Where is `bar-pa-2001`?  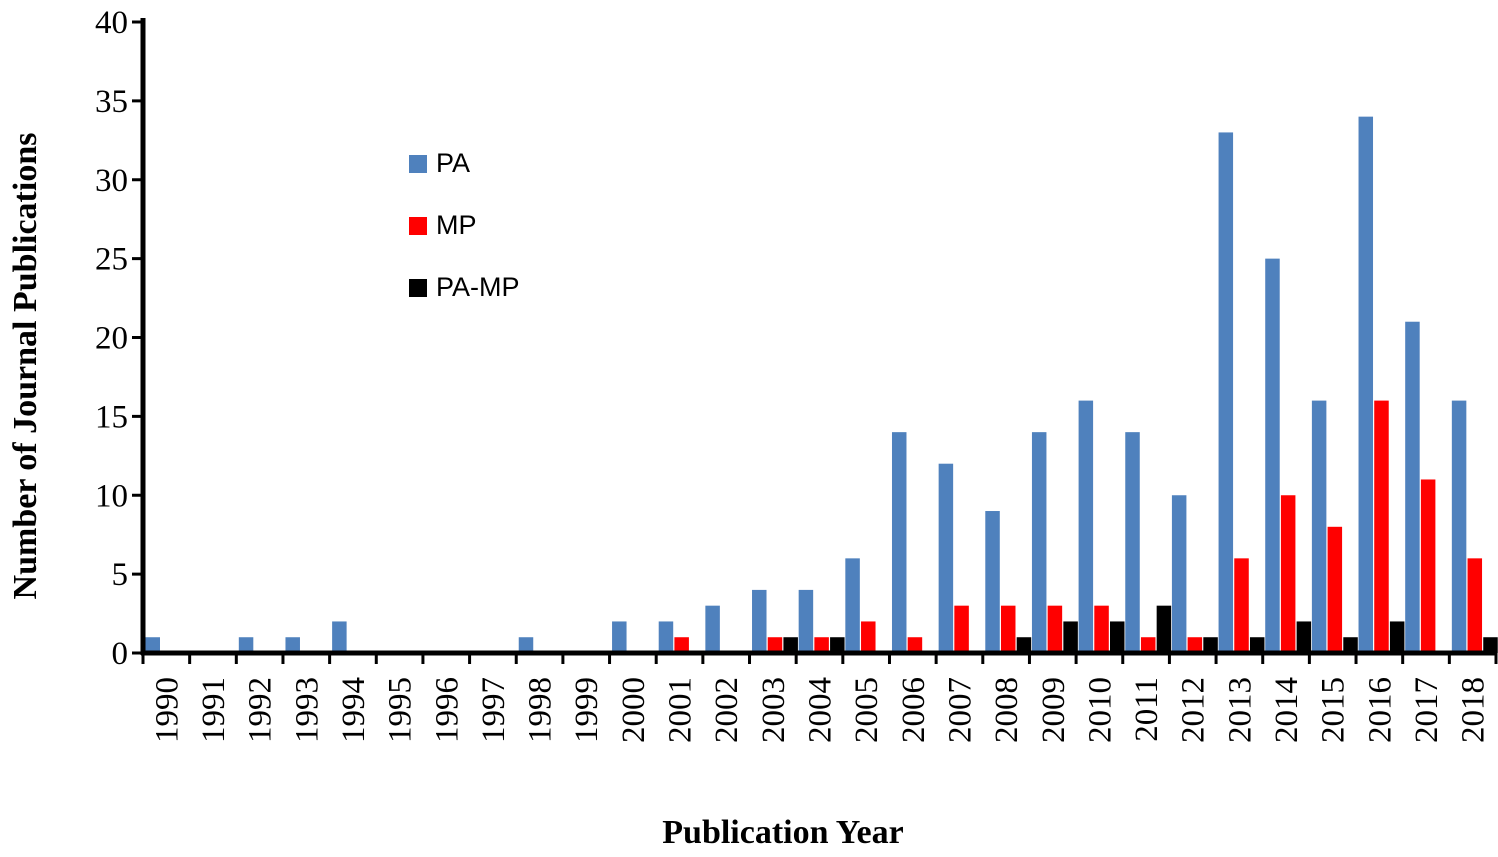 bar-pa-2001 is located at coordinates (666, 637).